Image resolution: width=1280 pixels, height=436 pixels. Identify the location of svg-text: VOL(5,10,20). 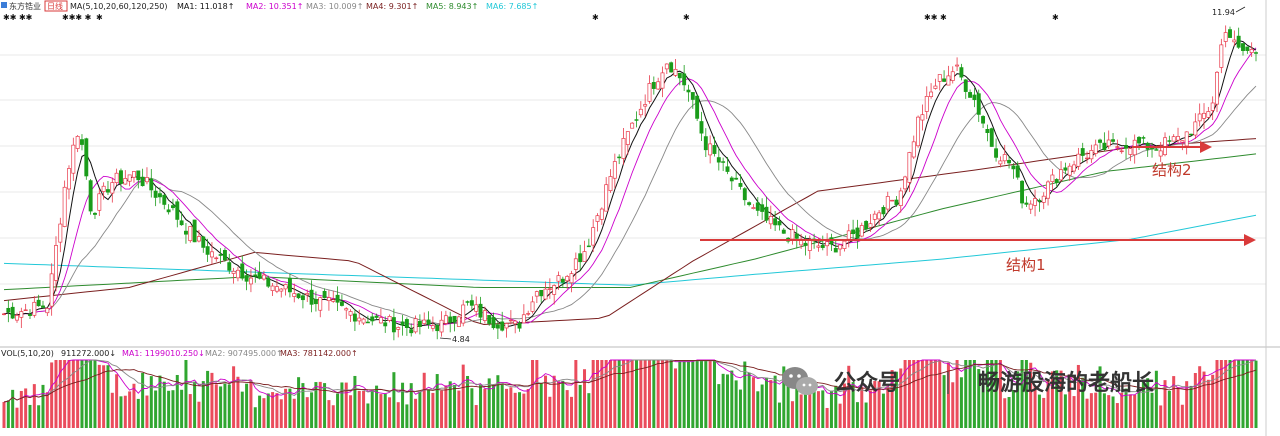
(27, 353).